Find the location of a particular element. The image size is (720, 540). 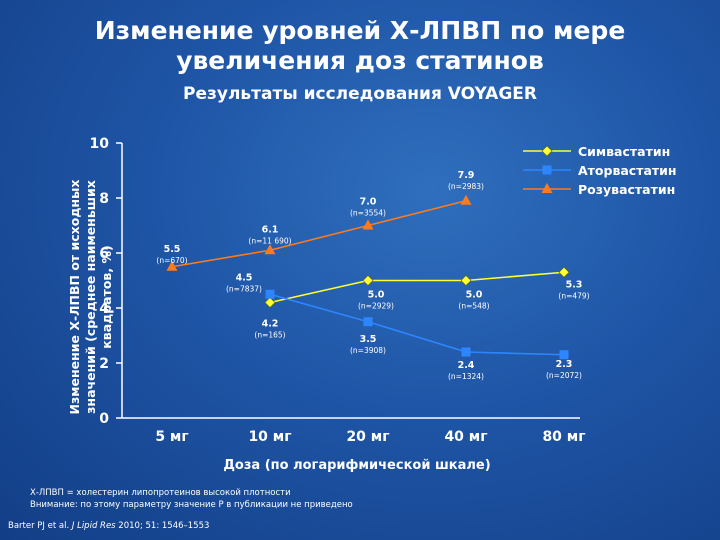

atorvastatin-value-label: 3.5 is located at coordinates (368, 339).